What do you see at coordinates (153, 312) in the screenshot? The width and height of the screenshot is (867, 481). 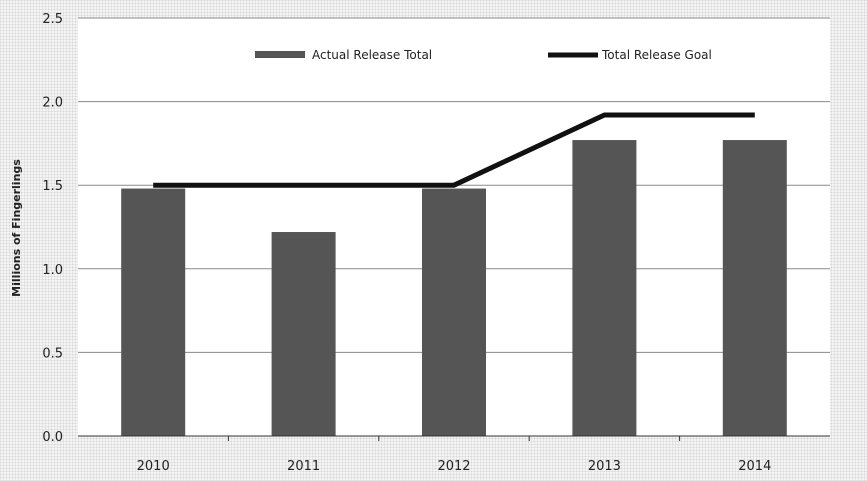 I see `bar-2010` at bounding box center [153, 312].